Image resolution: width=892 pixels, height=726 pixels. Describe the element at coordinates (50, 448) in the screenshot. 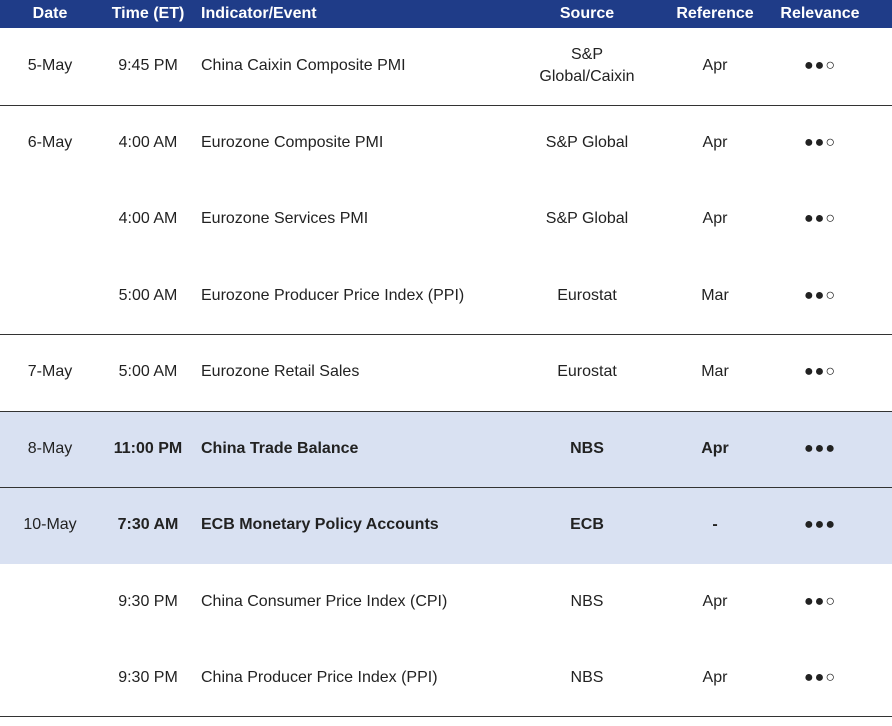

I see `date-cell: 8-May` at that location.